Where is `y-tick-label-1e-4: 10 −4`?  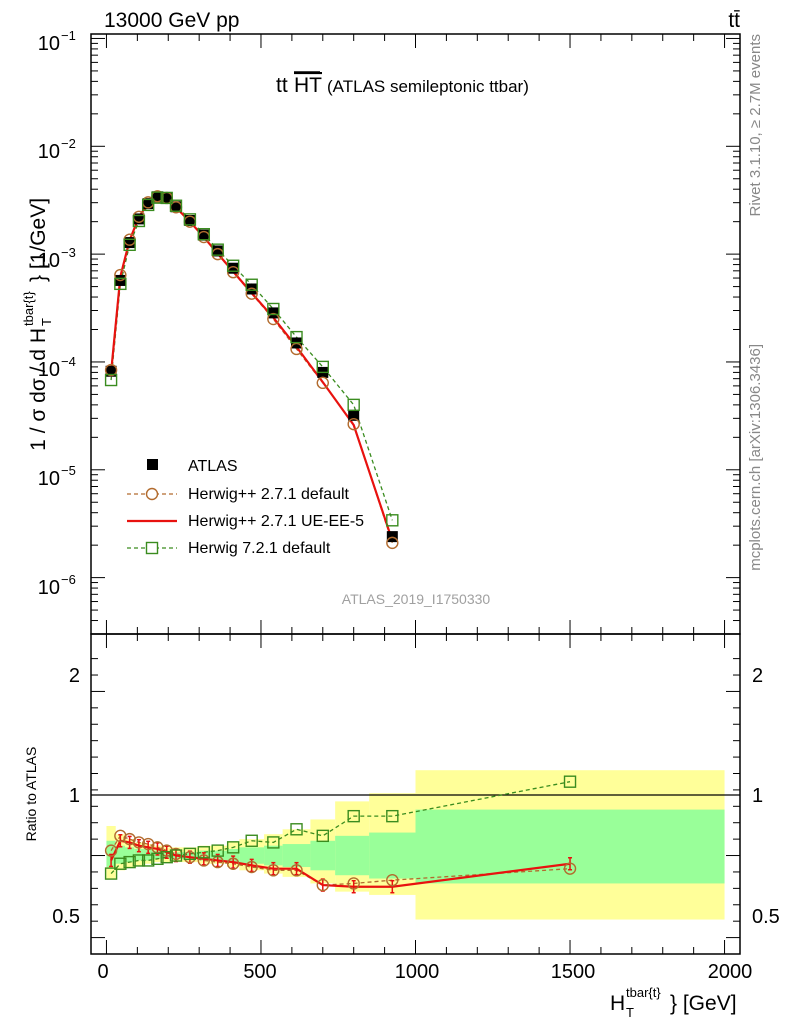
y-tick-label-1e-4: 10 −4 is located at coordinates (57, 367).